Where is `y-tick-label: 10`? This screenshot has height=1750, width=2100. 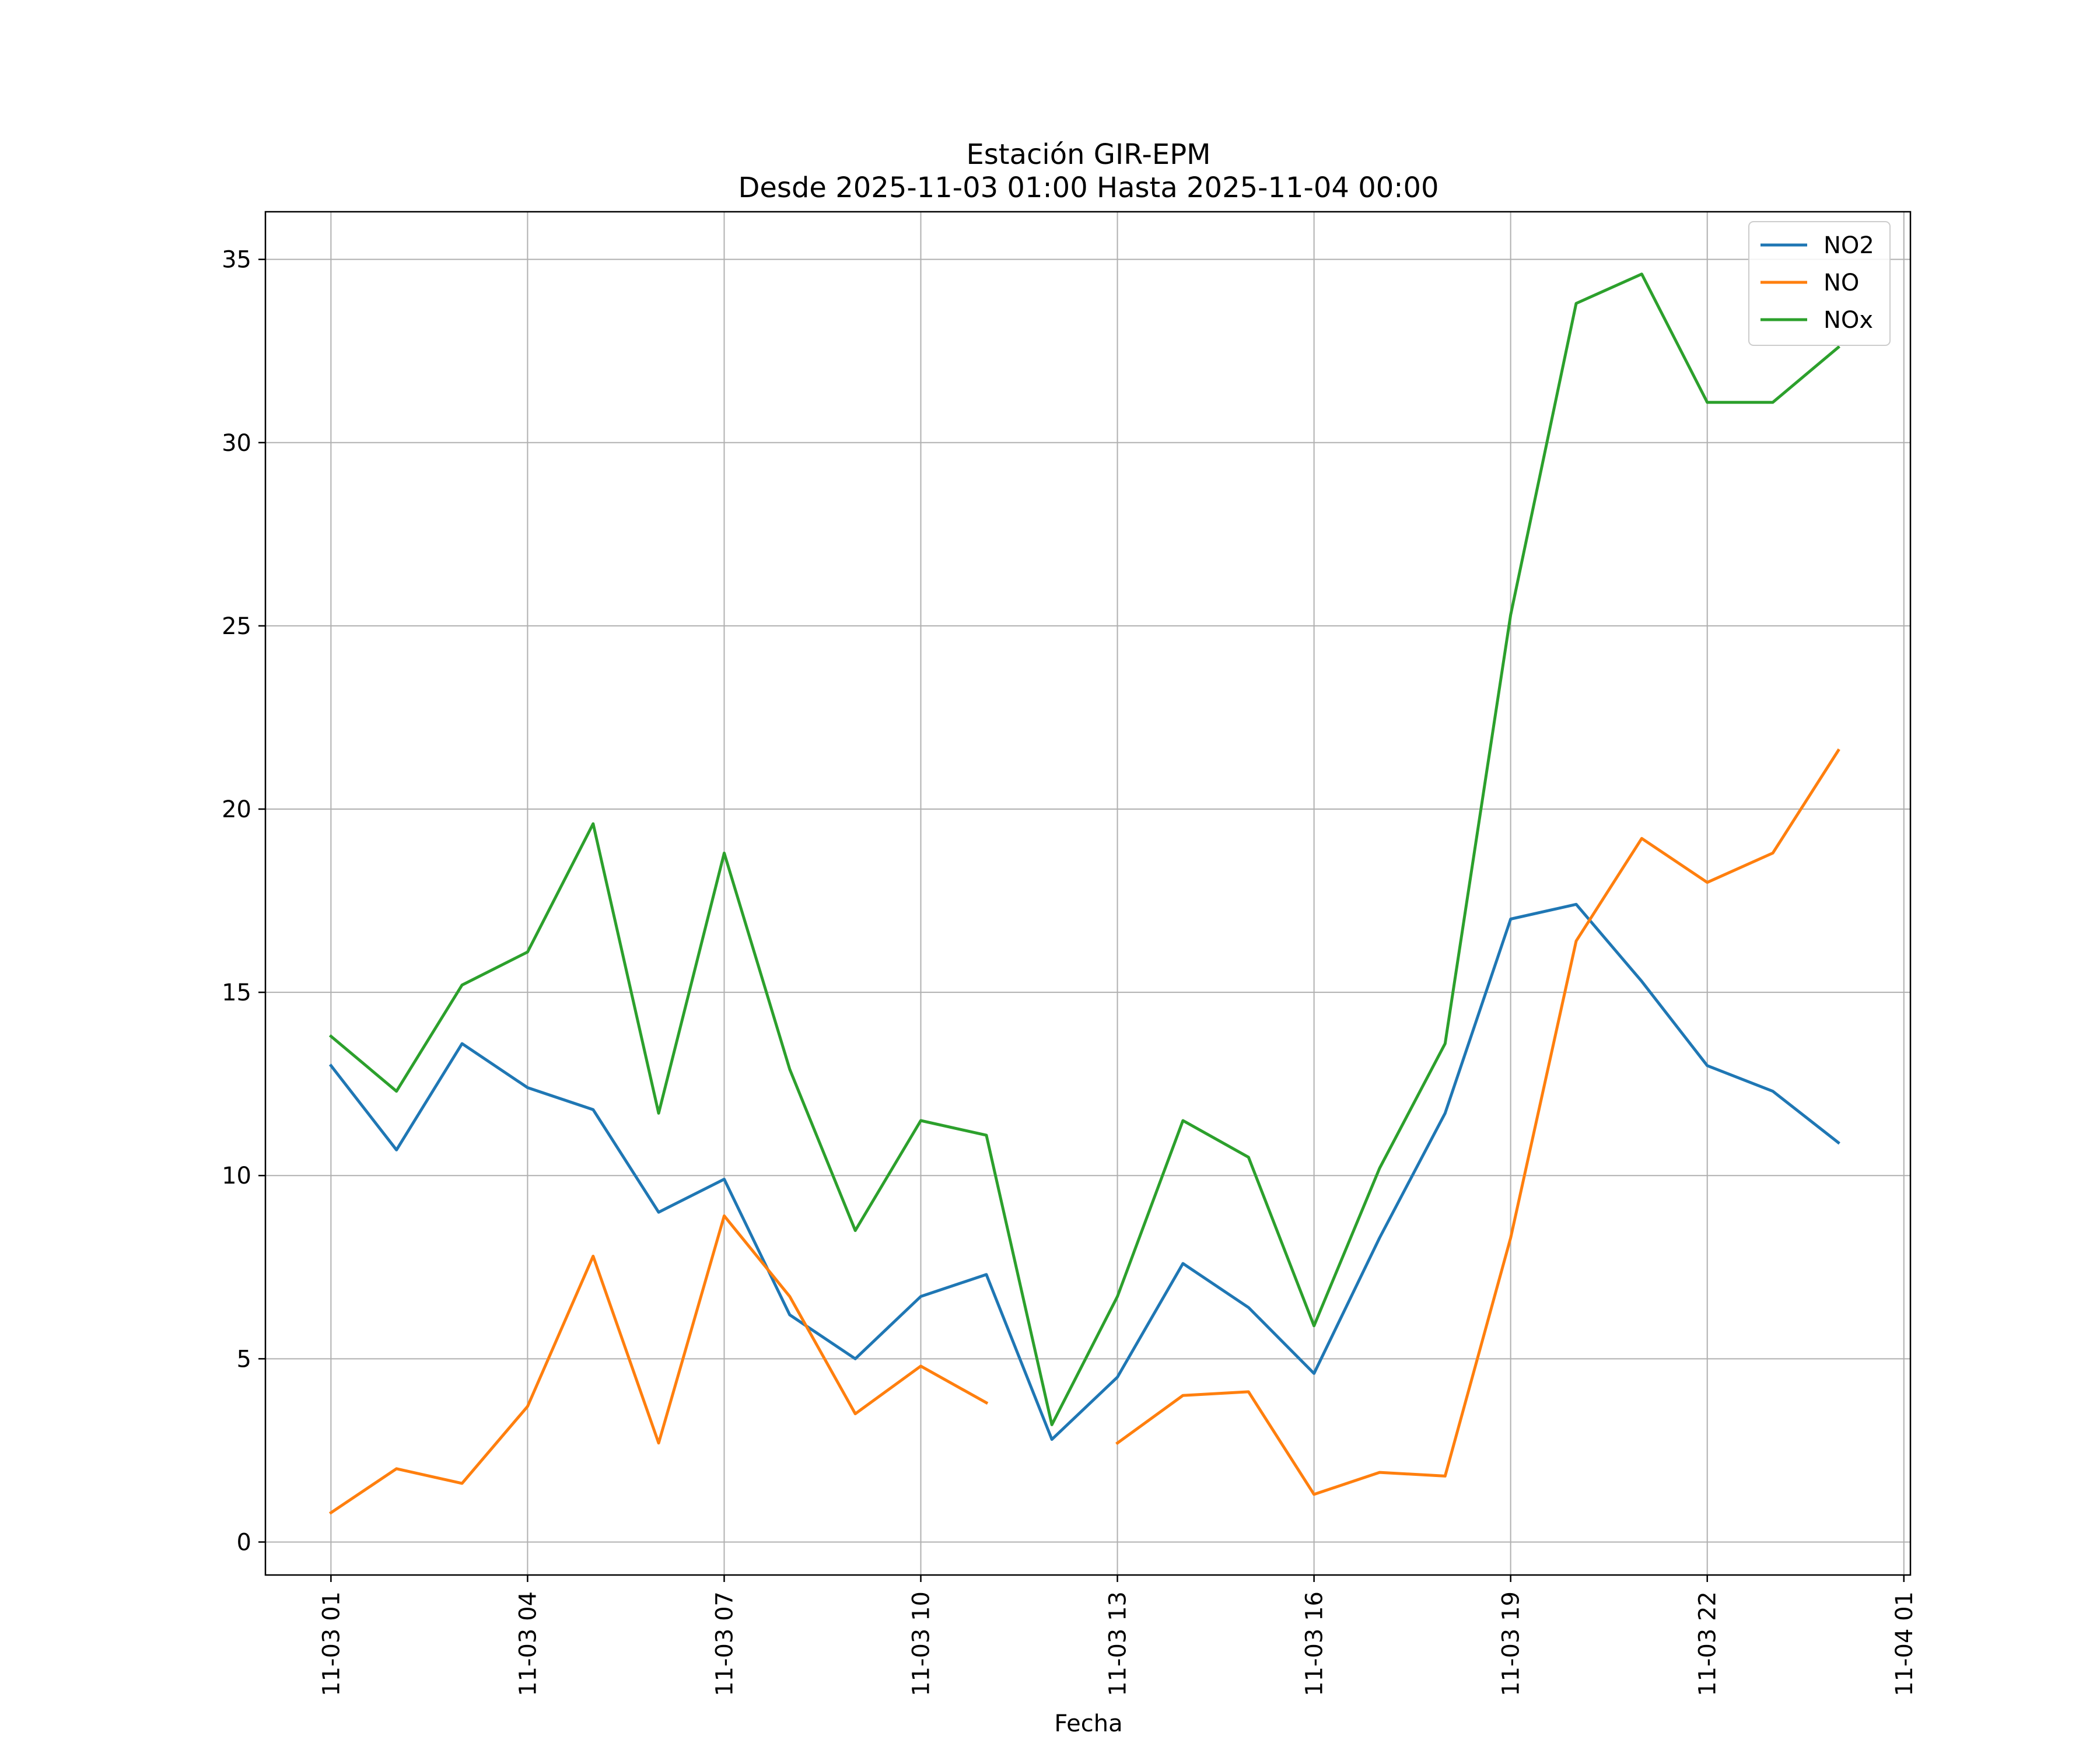
y-tick-label: 10 is located at coordinates (236, 1176).